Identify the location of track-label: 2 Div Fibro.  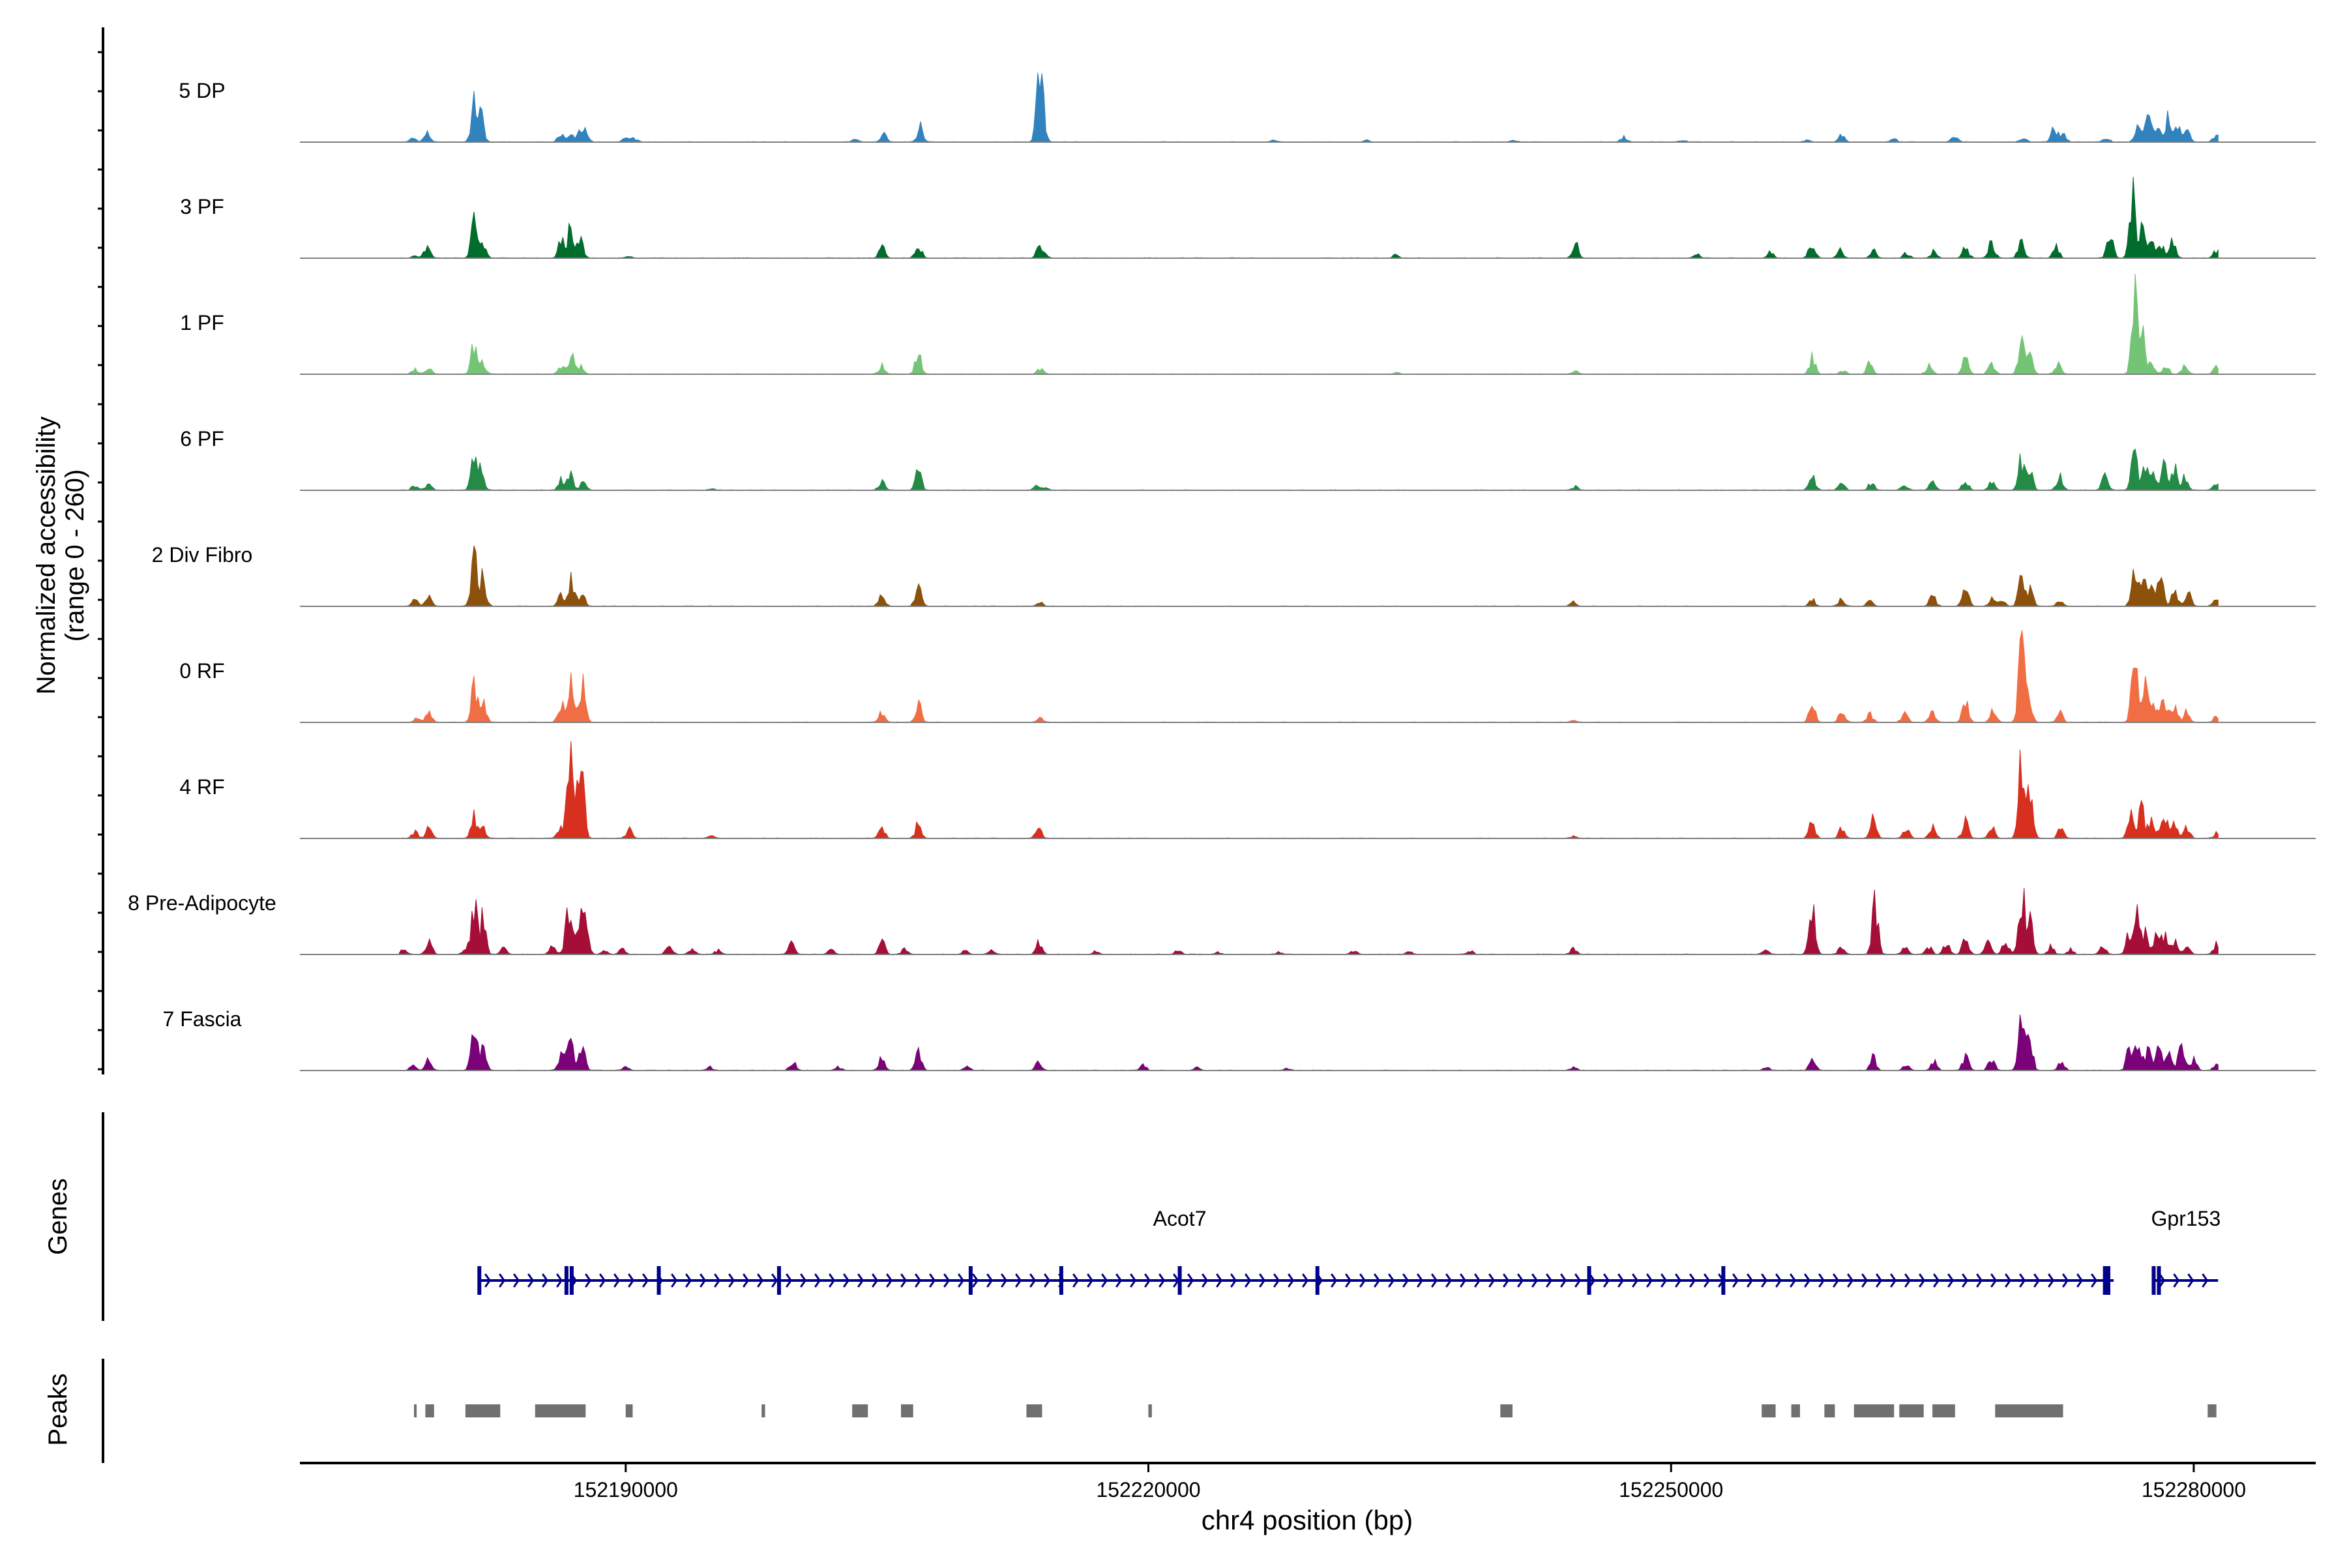
(202, 555).